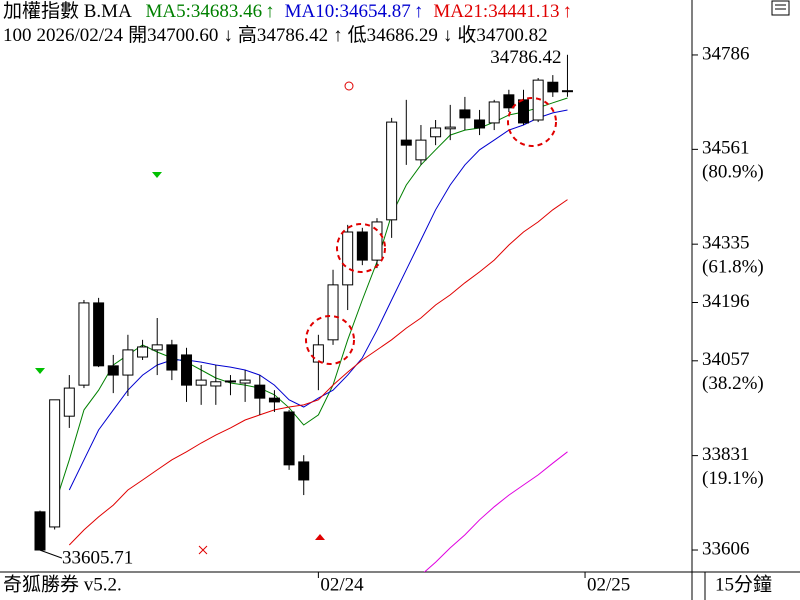 The width and height of the screenshot is (800, 600). What do you see at coordinates (342, 584) in the screenshot?
I see `x-tick-label: 02/24` at bounding box center [342, 584].